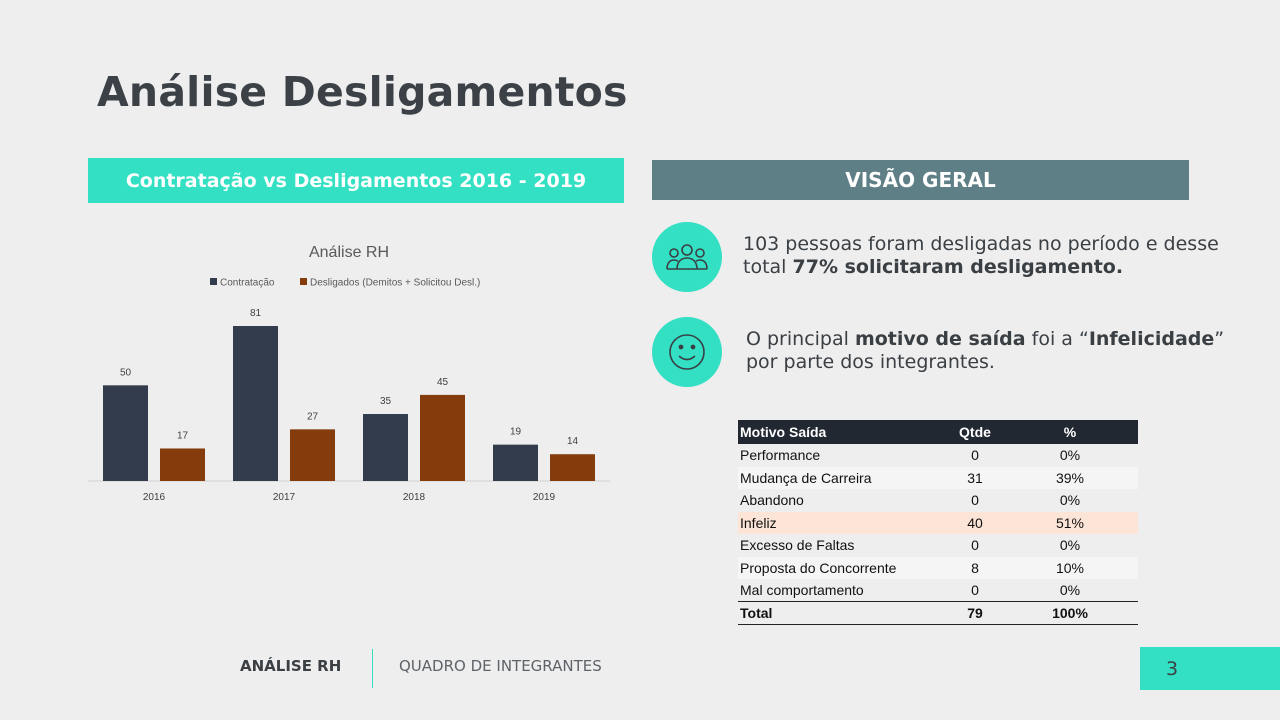 The image size is (1280, 720). What do you see at coordinates (544, 497) in the screenshot?
I see `x-tick-label: 2019` at bounding box center [544, 497].